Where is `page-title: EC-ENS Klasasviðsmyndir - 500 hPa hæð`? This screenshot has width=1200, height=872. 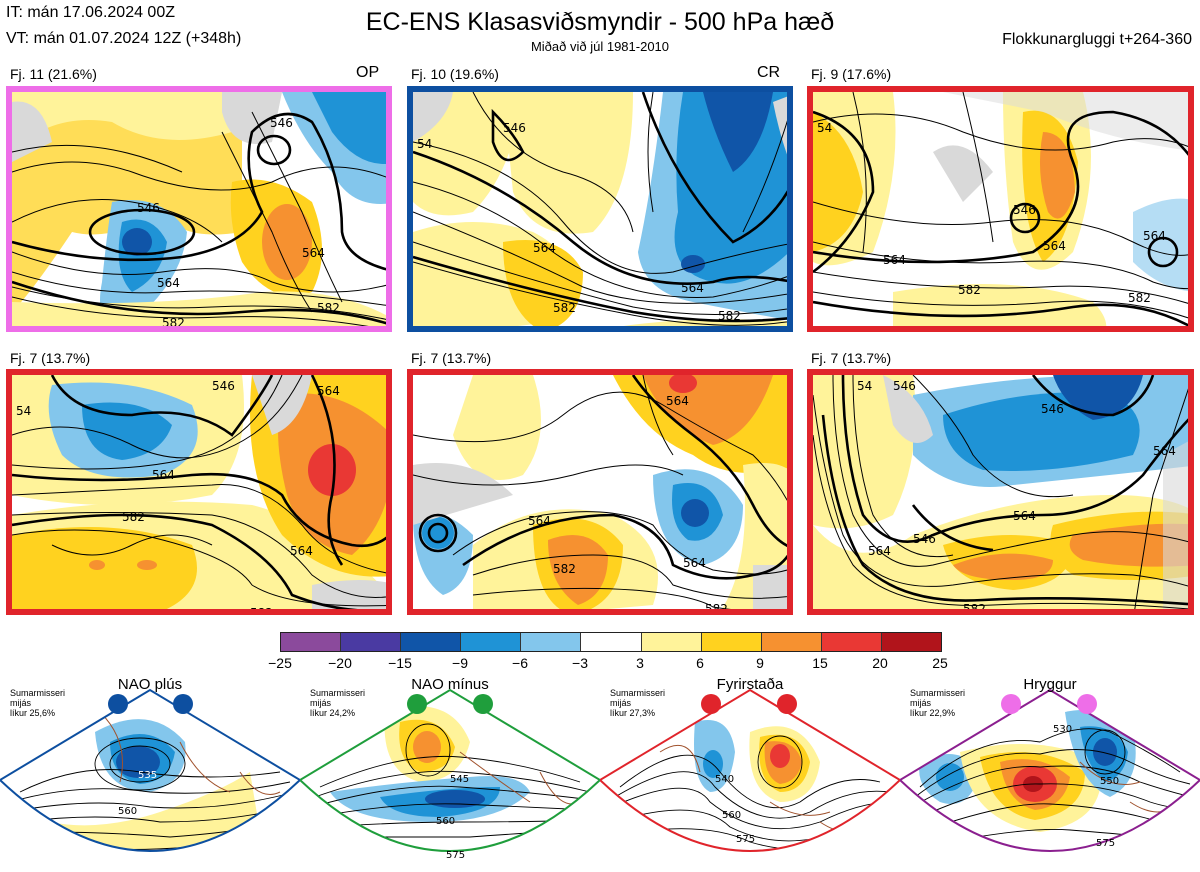 page-title: EC-ENS Klasasviðsmyndir - 500 hPa hæð is located at coordinates (600, 22).